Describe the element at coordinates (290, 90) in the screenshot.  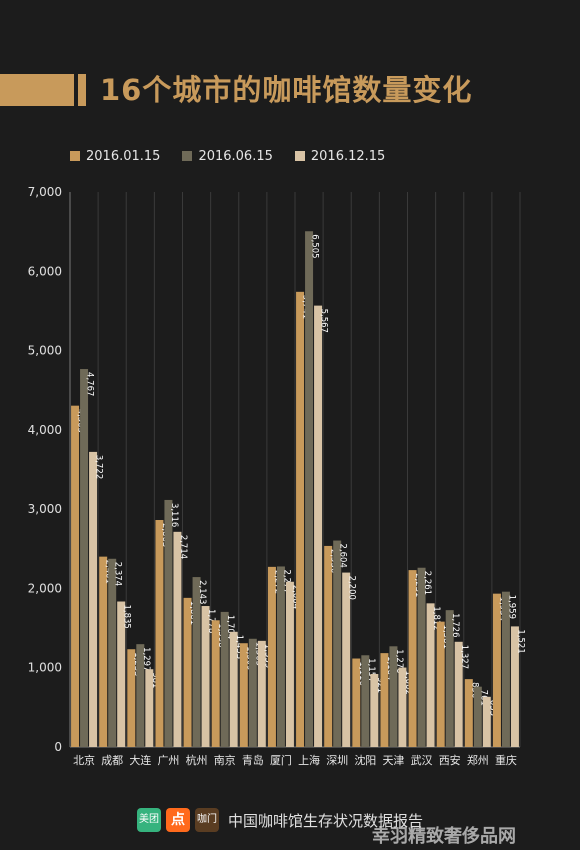
I see `title-block: 16个城市的咖啡馆数量变化` at that location.